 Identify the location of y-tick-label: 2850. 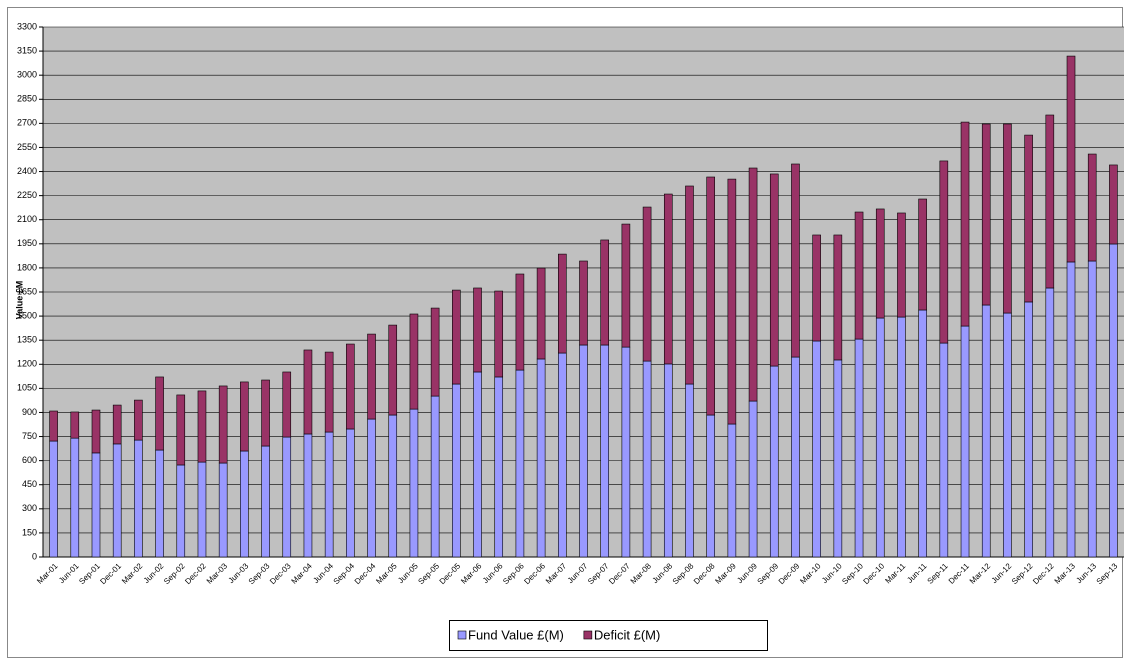
(27, 99).